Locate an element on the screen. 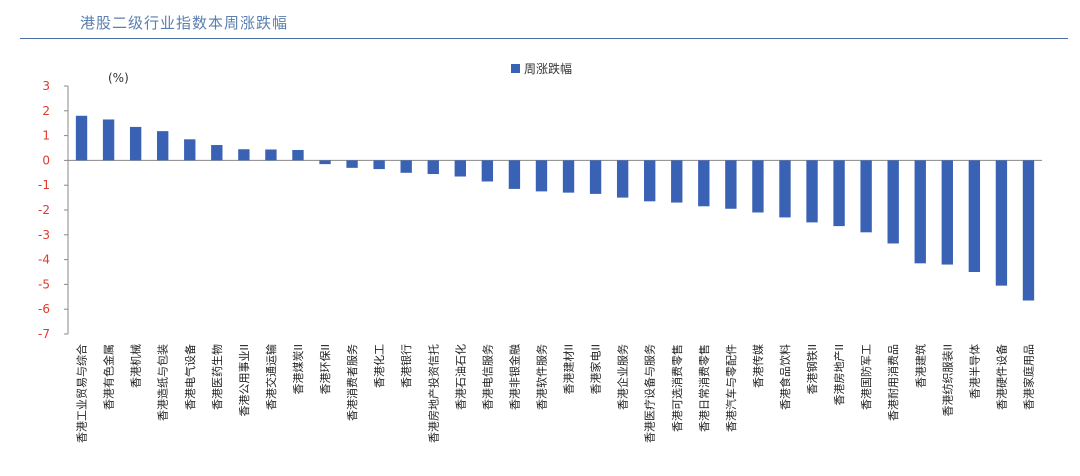 The image size is (1080, 476). y-tick-label: -2 is located at coordinates (44, 210).